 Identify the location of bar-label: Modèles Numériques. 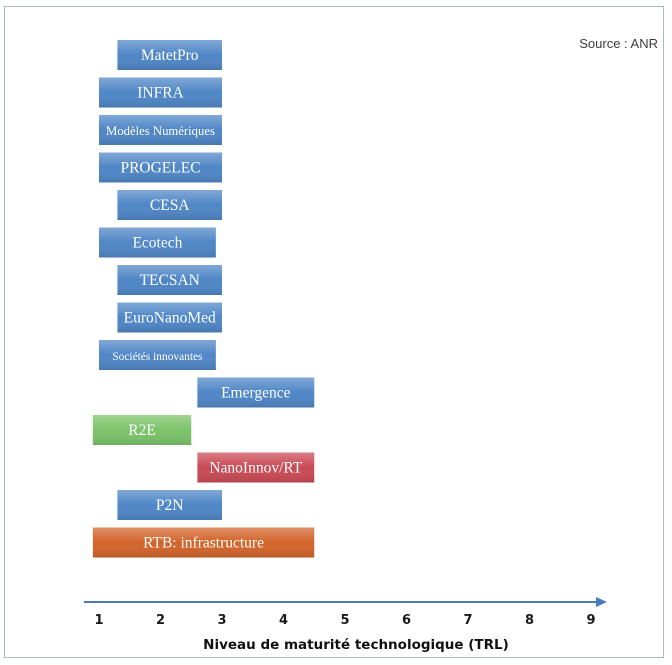
(160, 131).